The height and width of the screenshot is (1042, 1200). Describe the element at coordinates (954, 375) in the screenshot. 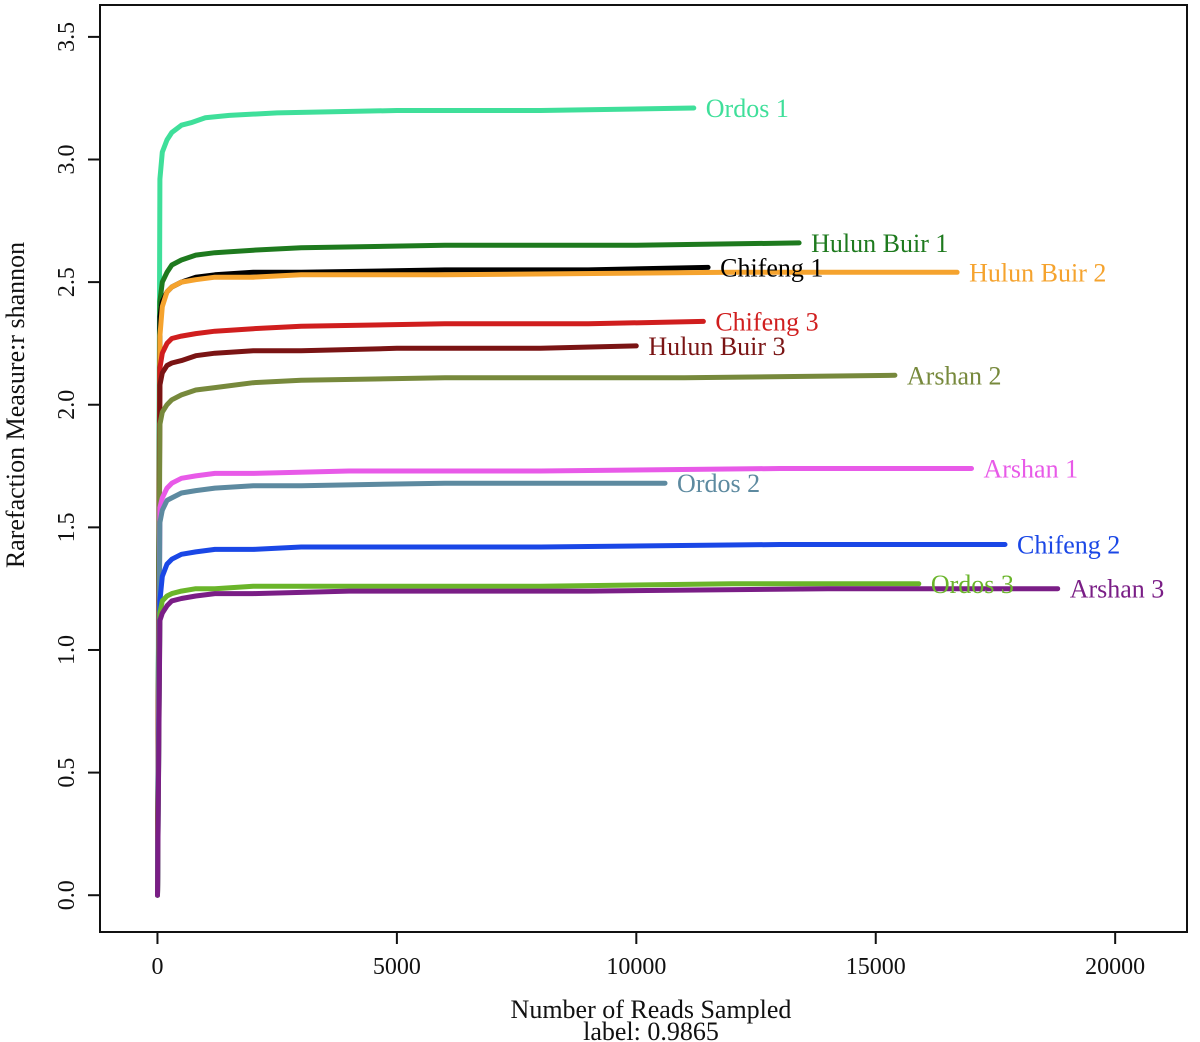

I see `series-label-arshan-2: Arshan 2` at that location.